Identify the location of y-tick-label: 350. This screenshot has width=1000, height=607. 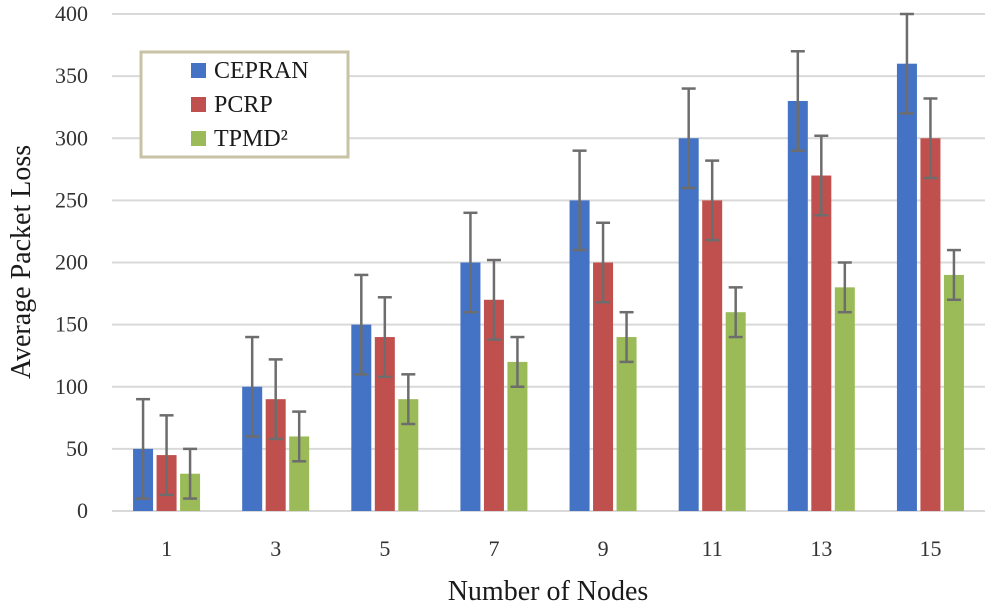
(71, 75).